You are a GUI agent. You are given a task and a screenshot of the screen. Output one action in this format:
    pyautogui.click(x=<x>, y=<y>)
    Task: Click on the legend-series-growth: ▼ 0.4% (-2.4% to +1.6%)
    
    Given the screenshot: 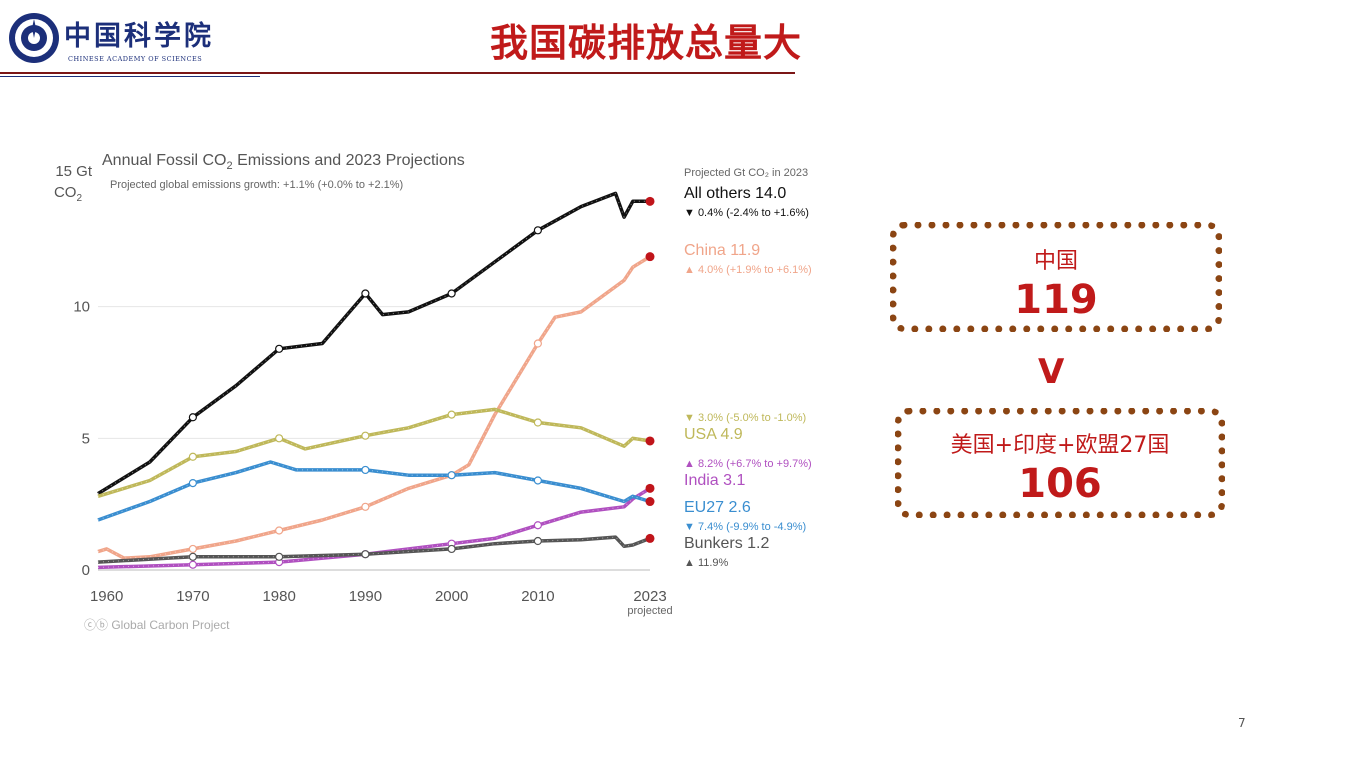 What is the action you would take?
    pyautogui.click(x=746, y=213)
    